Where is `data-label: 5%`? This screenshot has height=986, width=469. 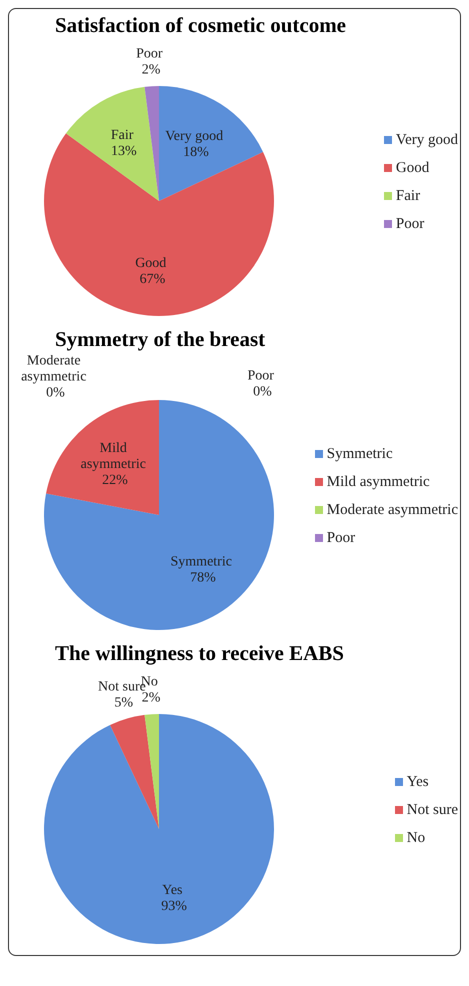
data-label: 5% is located at coordinates (124, 703).